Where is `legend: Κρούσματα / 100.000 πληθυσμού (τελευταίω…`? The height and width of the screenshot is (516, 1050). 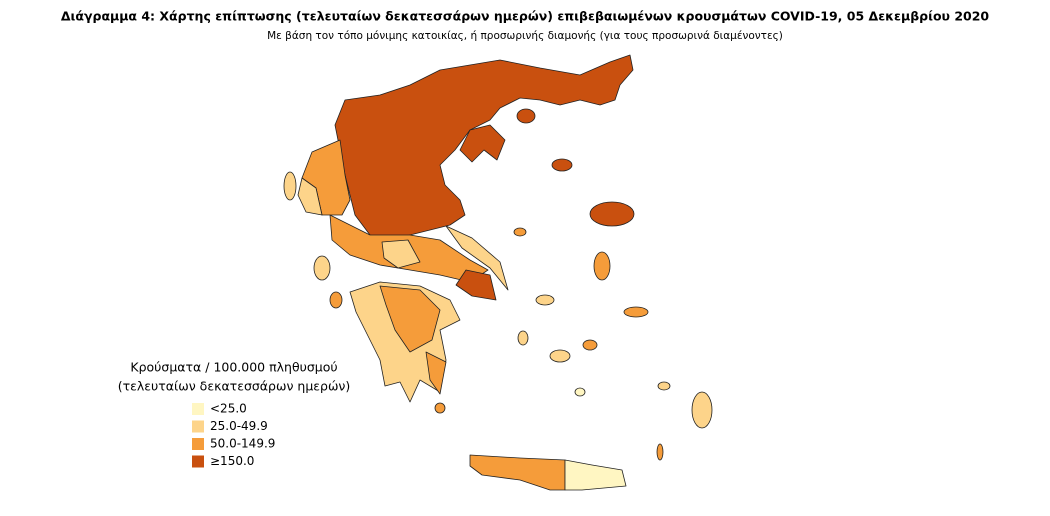
legend: Κρούσματα / 100.000 πληθυσμού (τελευταίω… is located at coordinates (234, 414).